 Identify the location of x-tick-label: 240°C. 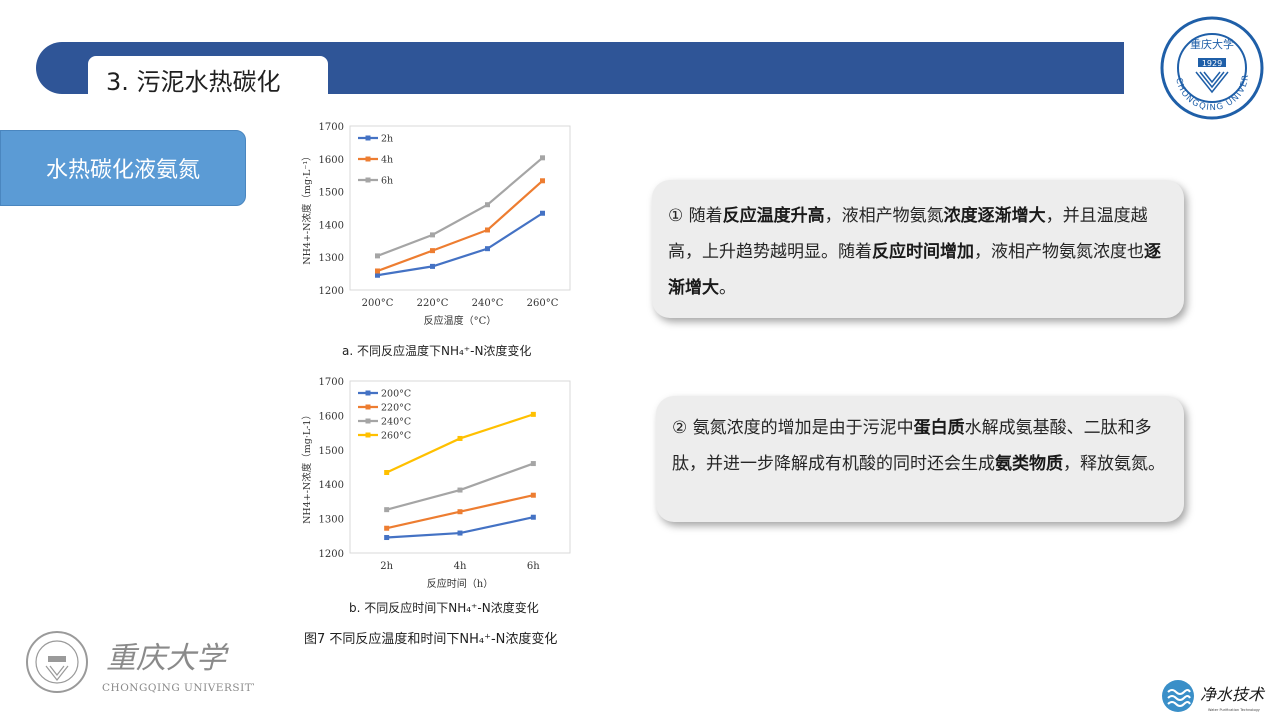
(488, 303).